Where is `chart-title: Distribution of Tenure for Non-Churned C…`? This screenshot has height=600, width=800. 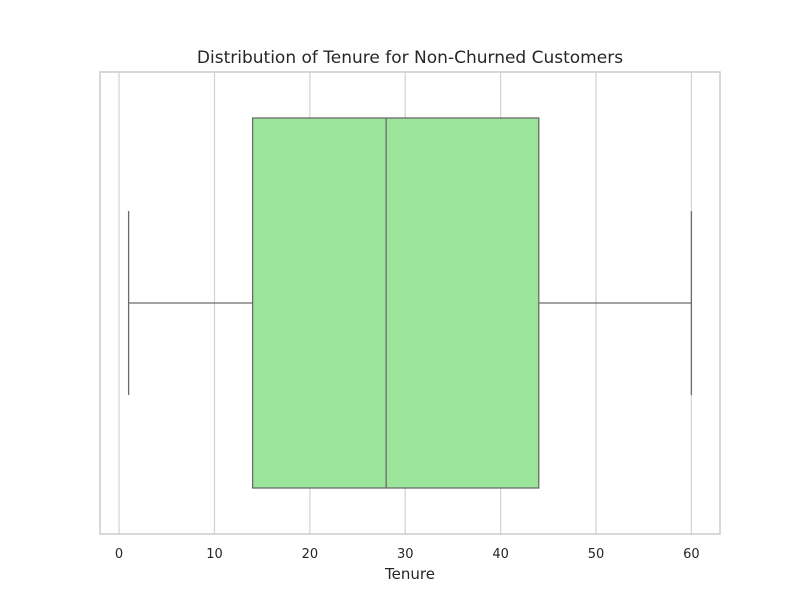
chart-title: Distribution of Tenure for Non-Churned C… is located at coordinates (410, 58).